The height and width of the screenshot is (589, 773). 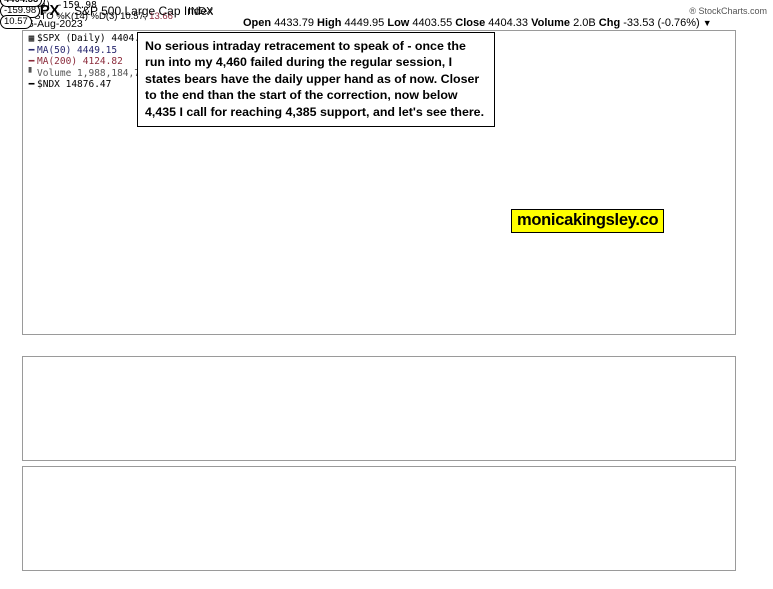 I want to click on legend-ma50: MA(50) 4449.15, so click(x=77, y=50).